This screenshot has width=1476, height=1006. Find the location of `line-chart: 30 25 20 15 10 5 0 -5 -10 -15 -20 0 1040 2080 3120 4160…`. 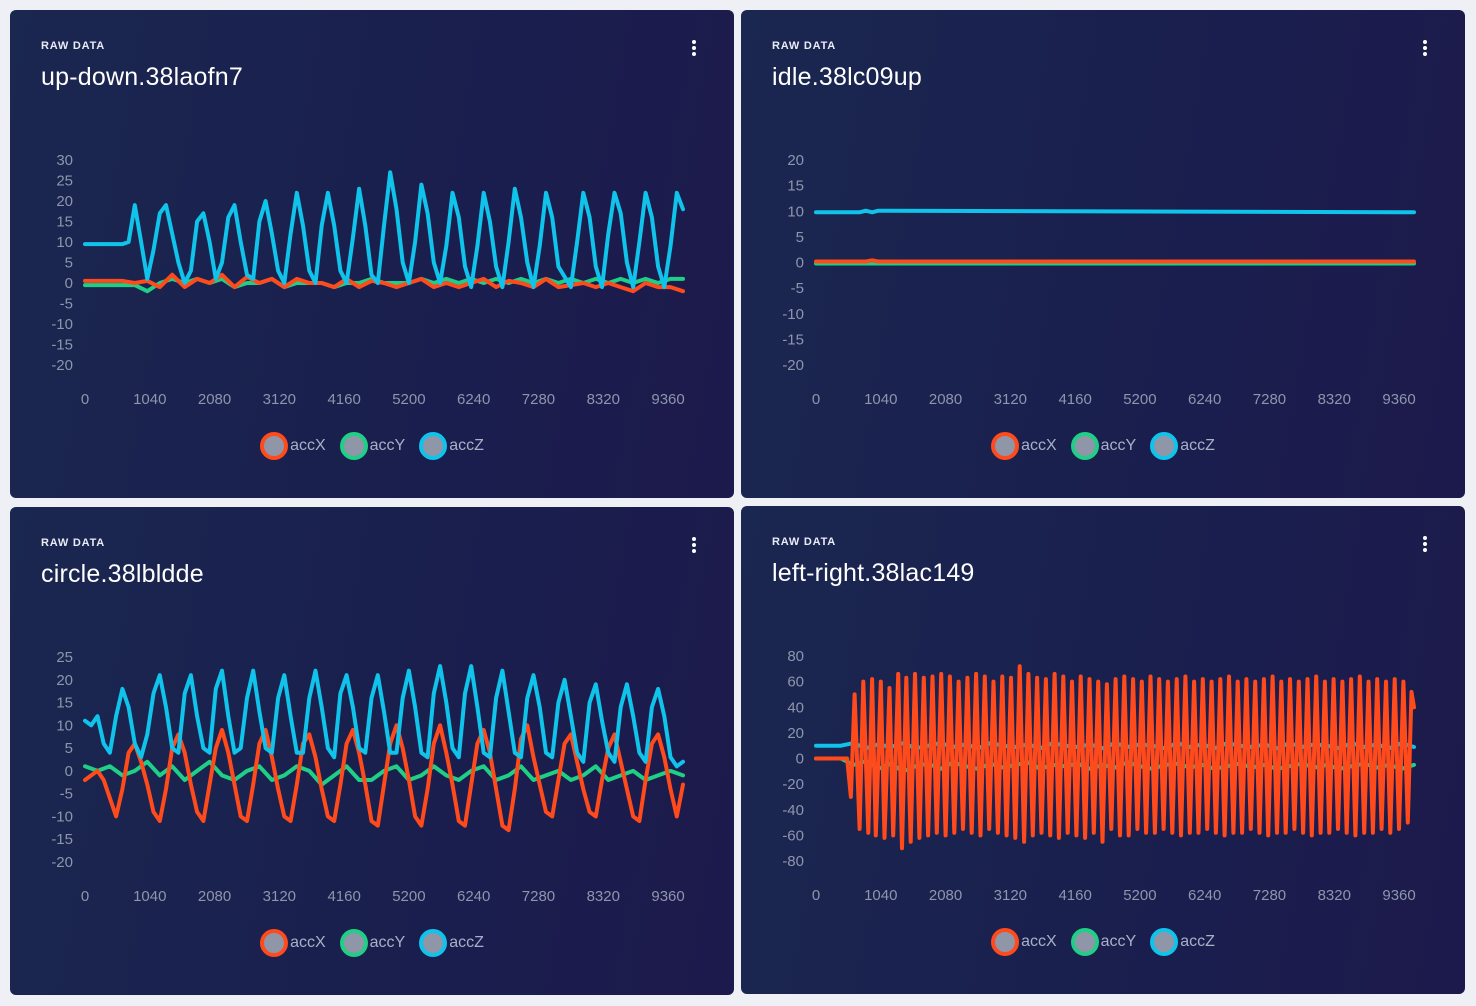

line-chart: 30 25 20 15 10 5 0 -5 -10 -15 -20 0 1040 2080 3120 4160… is located at coordinates (368, 280).